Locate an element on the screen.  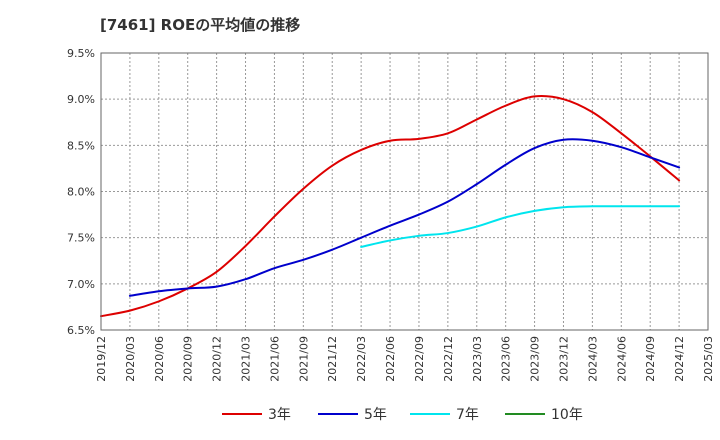
x-tick-label: 2021/12 is located at coordinates (332, 359).